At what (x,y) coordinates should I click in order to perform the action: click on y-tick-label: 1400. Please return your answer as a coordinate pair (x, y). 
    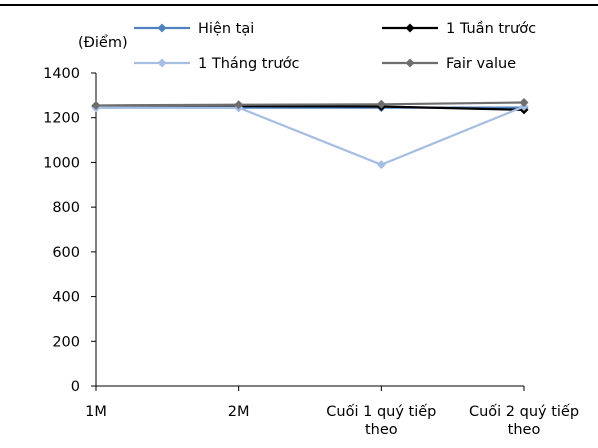
    Looking at the image, I should click on (61, 74).